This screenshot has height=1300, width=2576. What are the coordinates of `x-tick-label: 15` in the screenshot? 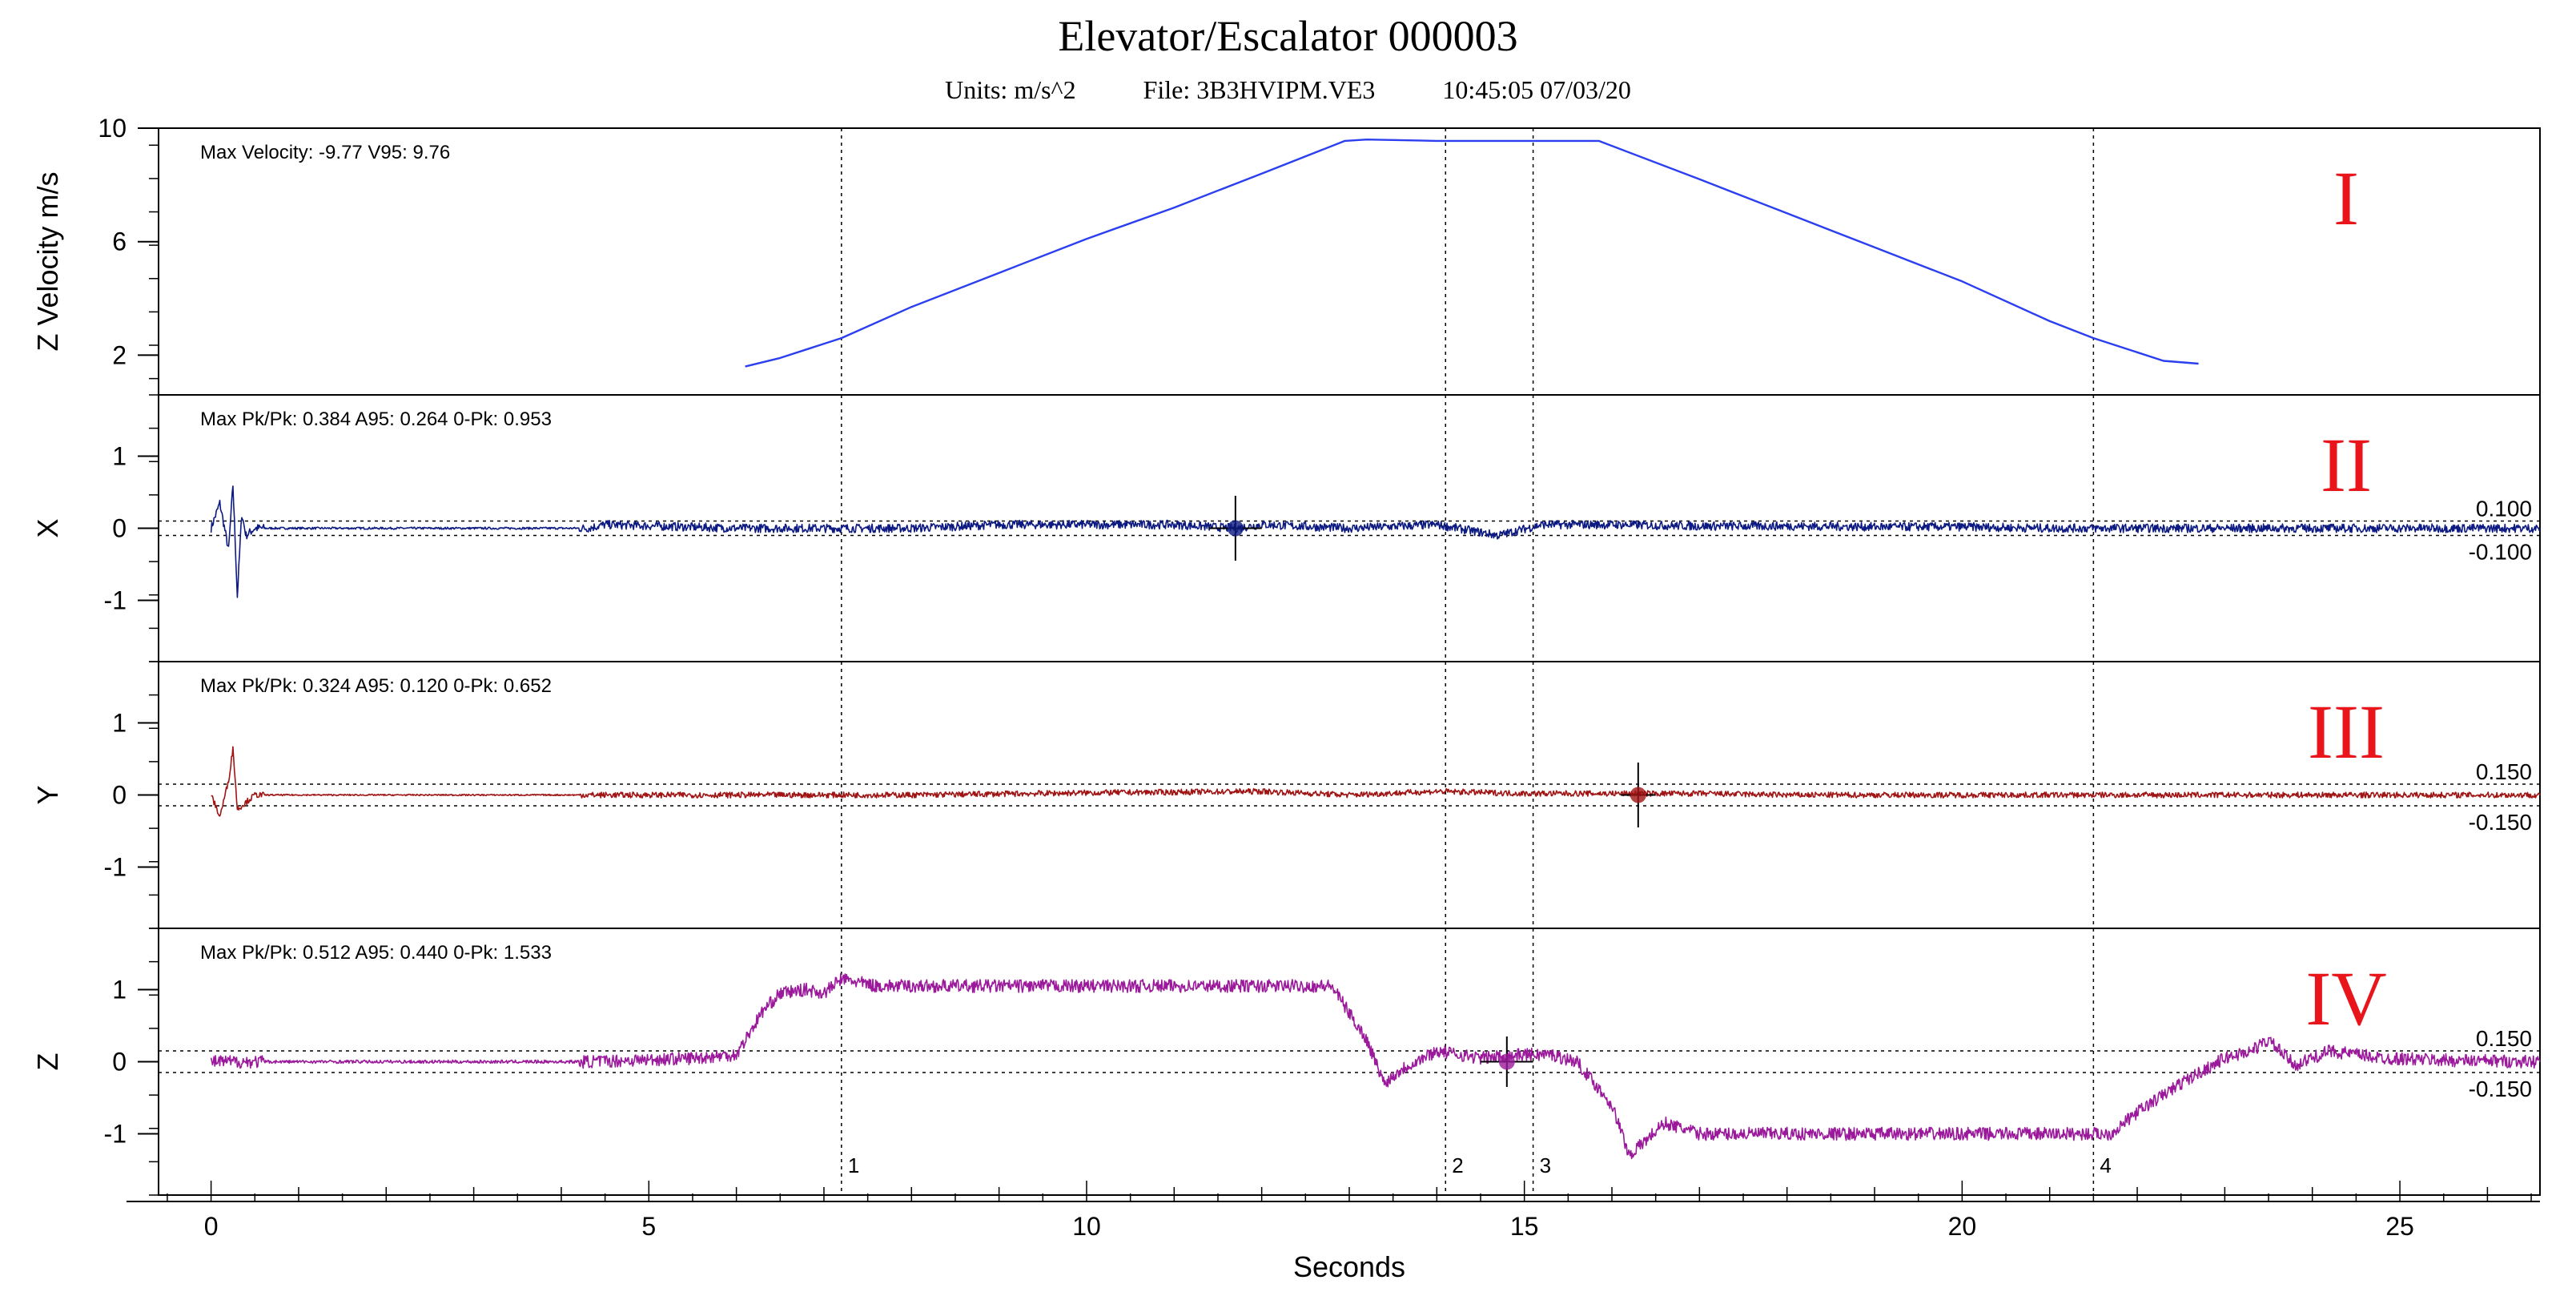 It's located at (1524, 1226).